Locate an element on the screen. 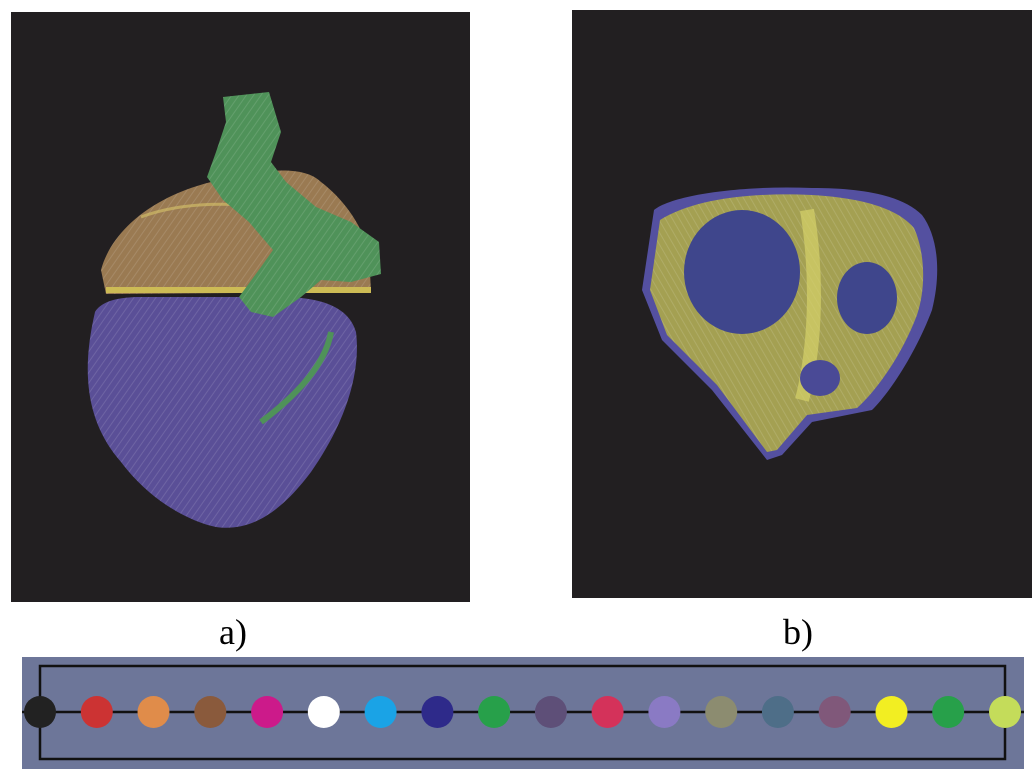 This screenshot has height=776, width=1036. right-ventricle-lumen is located at coordinates (867, 298).